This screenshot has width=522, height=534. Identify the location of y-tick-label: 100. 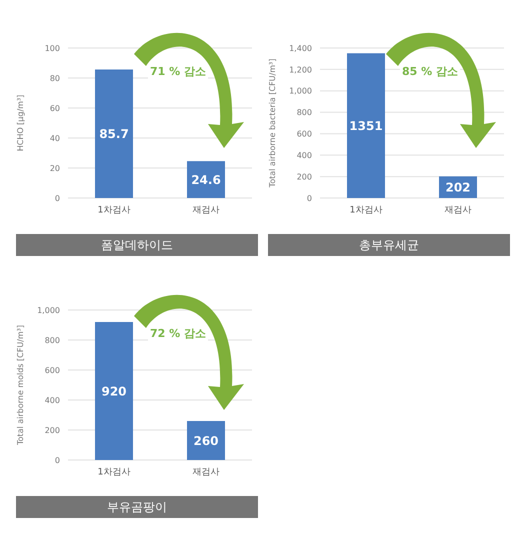
(52, 48).